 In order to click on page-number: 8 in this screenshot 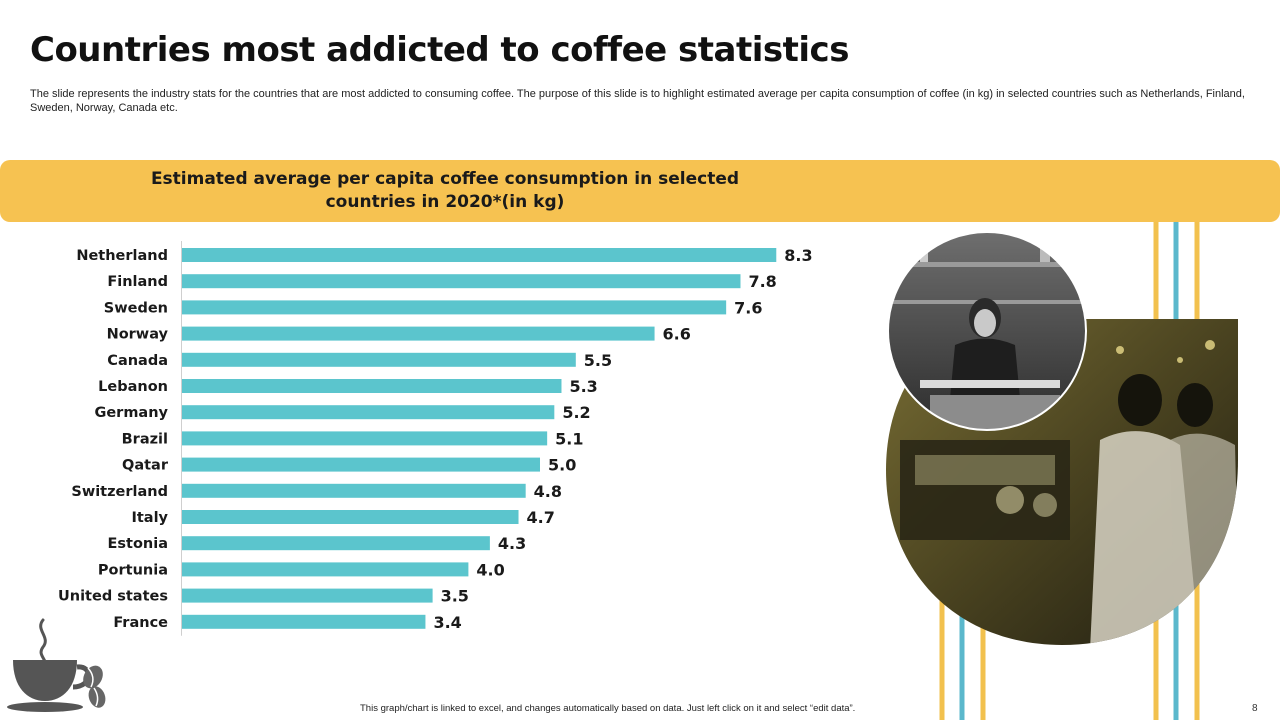, I will do `click(1255, 708)`.